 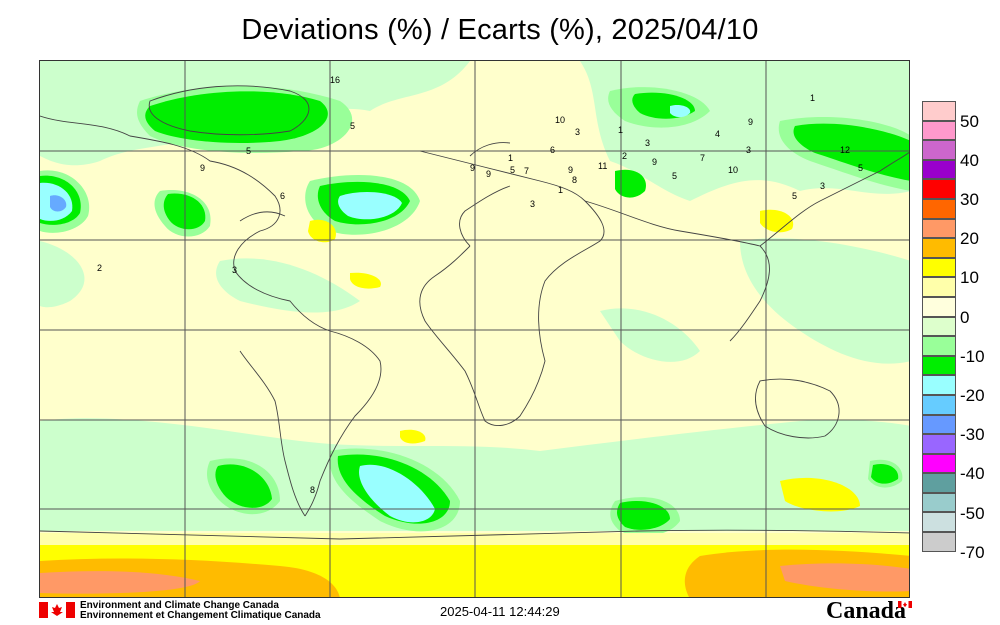 What do you see at coordinates (972, 395) in the screenshot?
I see `legend-label: -20` at bounding box center [972, 395].